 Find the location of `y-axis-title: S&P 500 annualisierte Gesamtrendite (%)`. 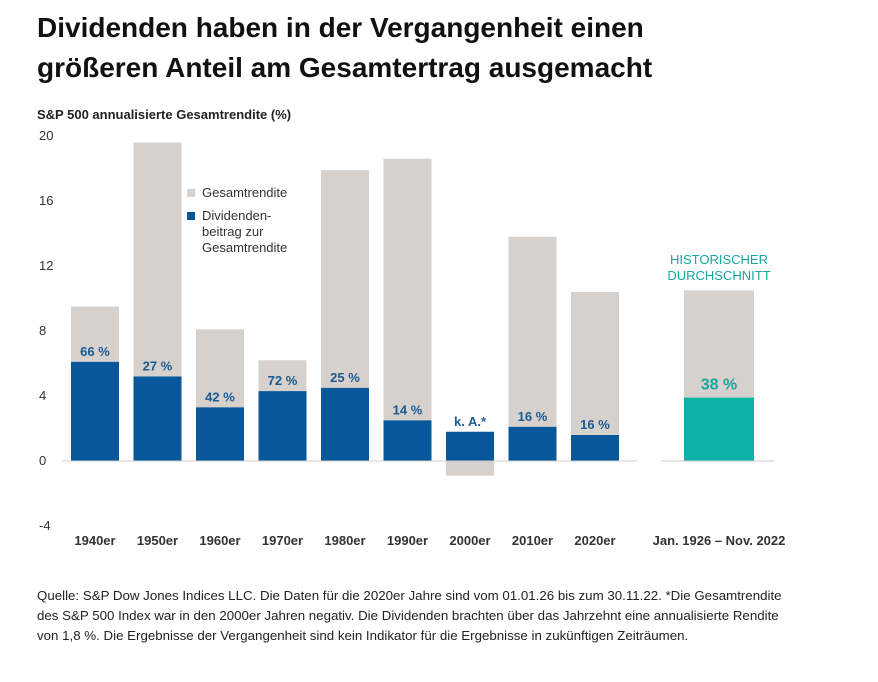

y-axis-title: S&P 500 annualisierte Gesamtrendite (%) is located at coordinates (164, 114).